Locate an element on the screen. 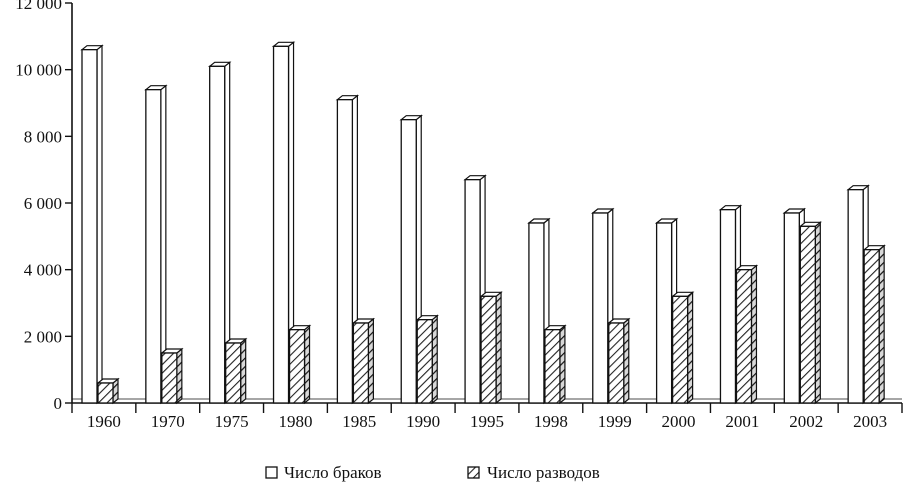 This screenshot has height=497, width=906. legend: Число браков Число разводов is located at coordinates (432, 472).